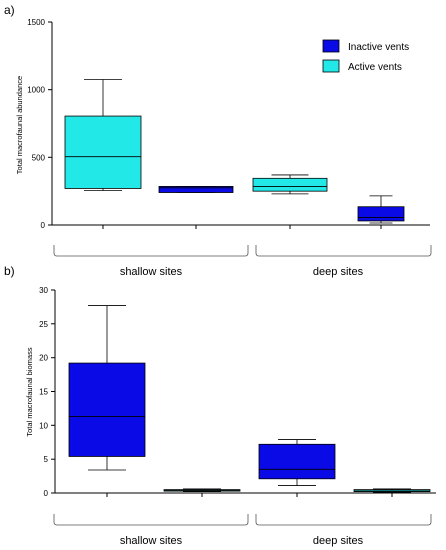 The height and width of the screenshot is (550, 446). What do you see at coordinates (46, 493) in the screenshot?
I see `panel-b-y-tick-label-0: 0` at bounding box center [46, 493].